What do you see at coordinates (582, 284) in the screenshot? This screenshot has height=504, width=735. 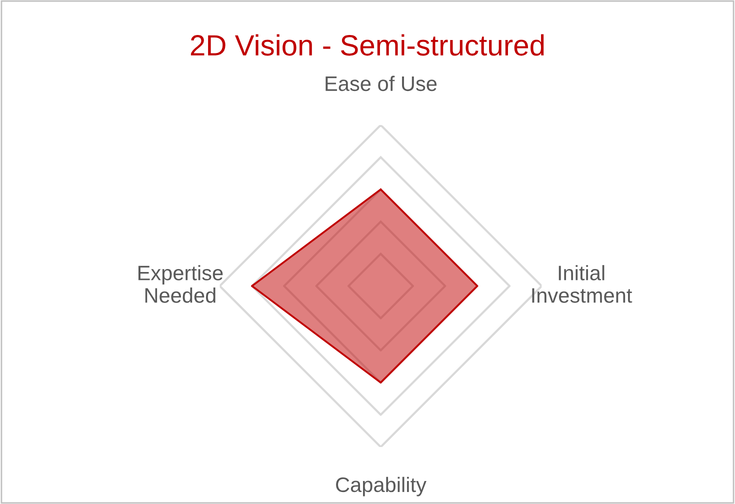 I see `spoke-label: Initial Investment` at bounding box center [582, 284].